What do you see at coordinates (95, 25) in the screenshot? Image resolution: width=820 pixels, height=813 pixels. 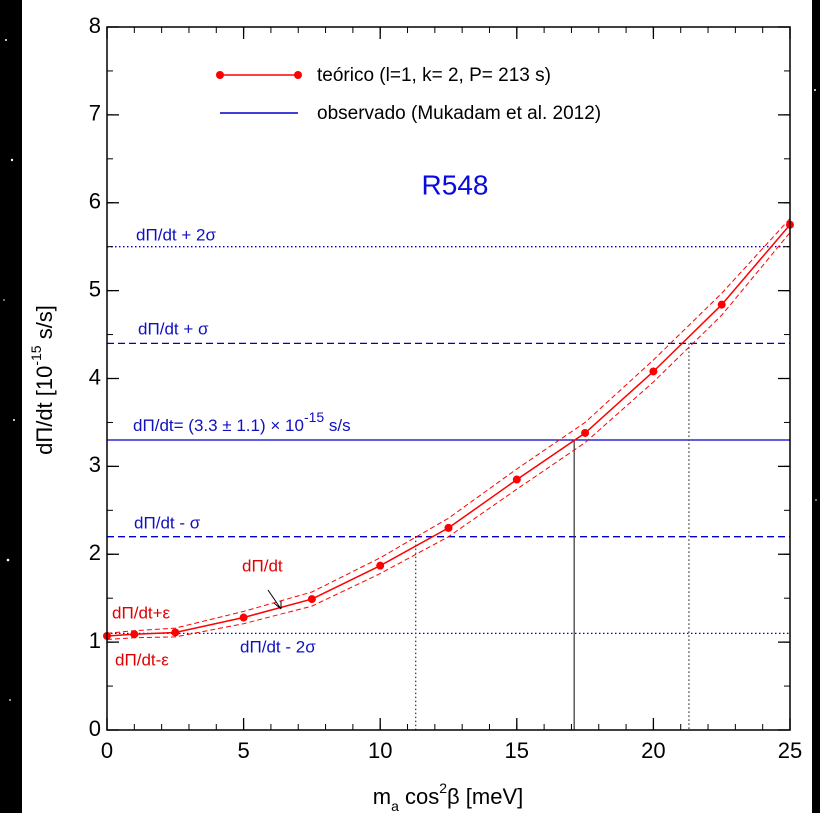 I see `y-tick-label: 8` at bounding box center [95, 25].